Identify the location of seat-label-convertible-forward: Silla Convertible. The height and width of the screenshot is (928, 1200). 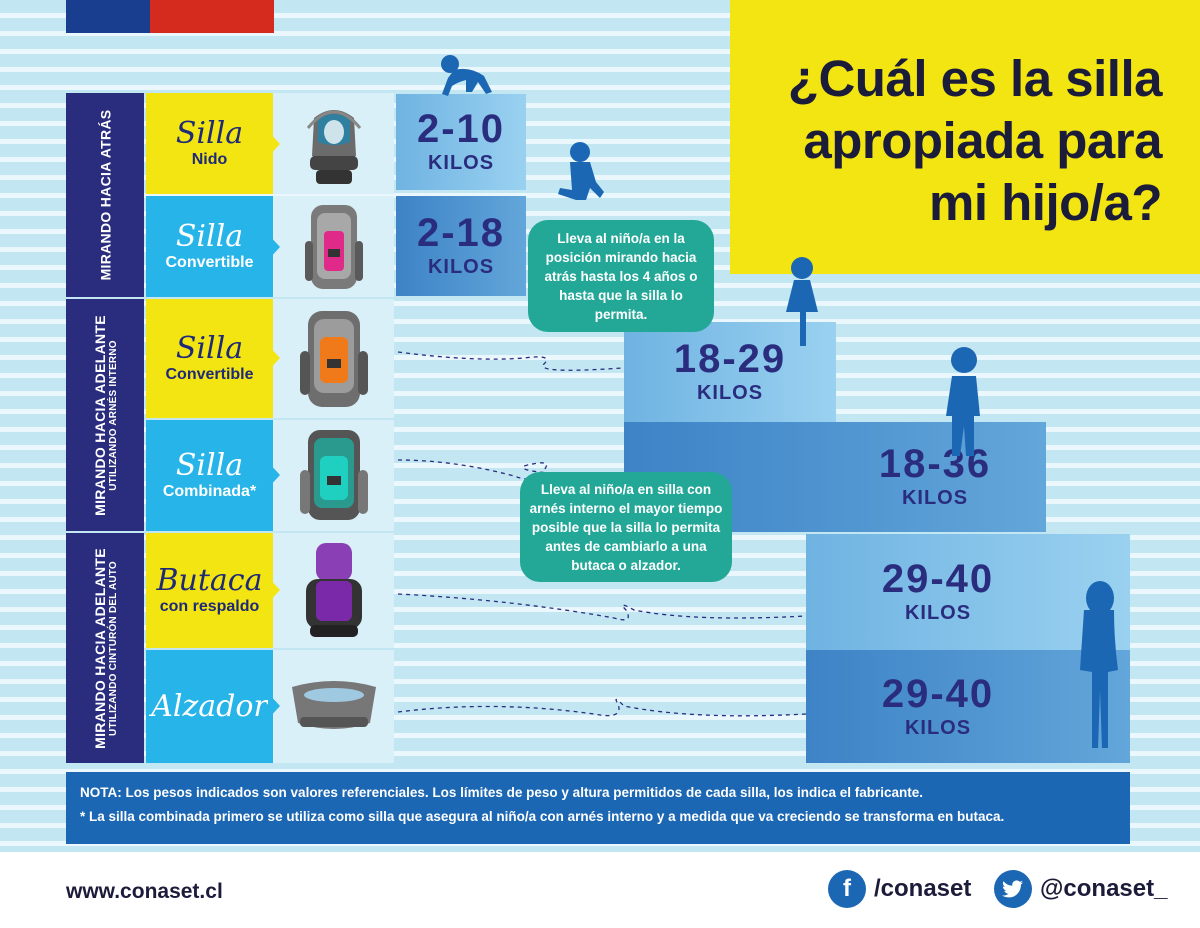
(209, 358).